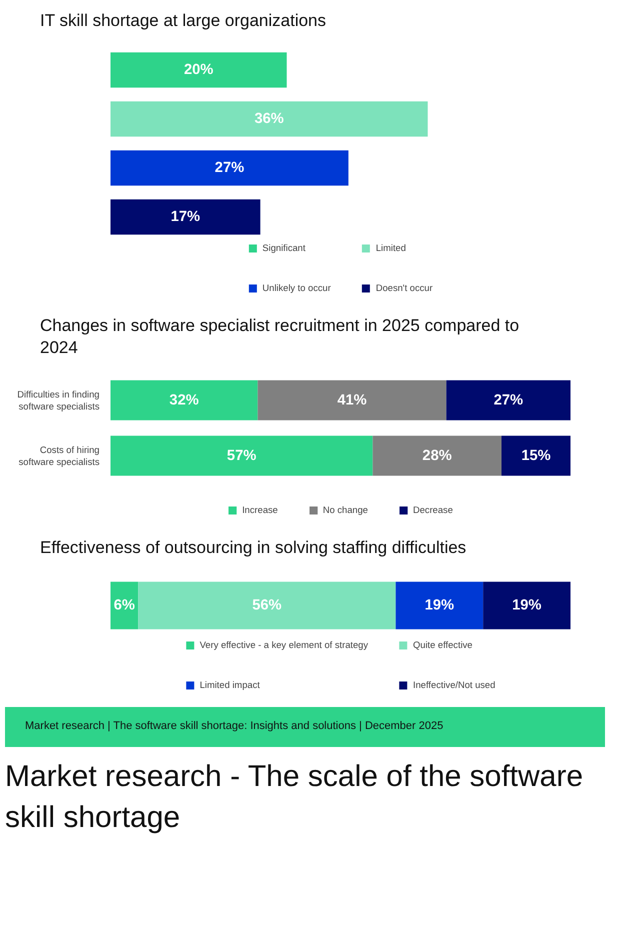 The height and width of the screenshot is (946, 622). Describe the element at coordinates (183, 21) in the screenshot. I see `chart-title: IT skill shortage at large organizations` at that location.